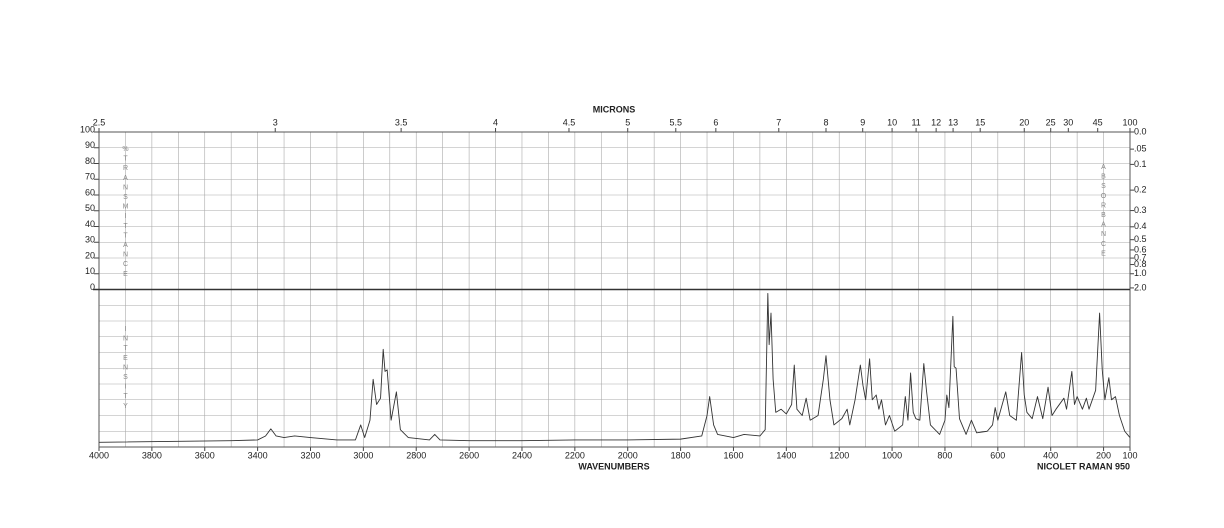 This screenshot has width=1224, height=528. What do you see at coordinates (1140, 249) in the screenshot?
I see `y2-tick-label: 0.6` at bounding box center [1140, 249].